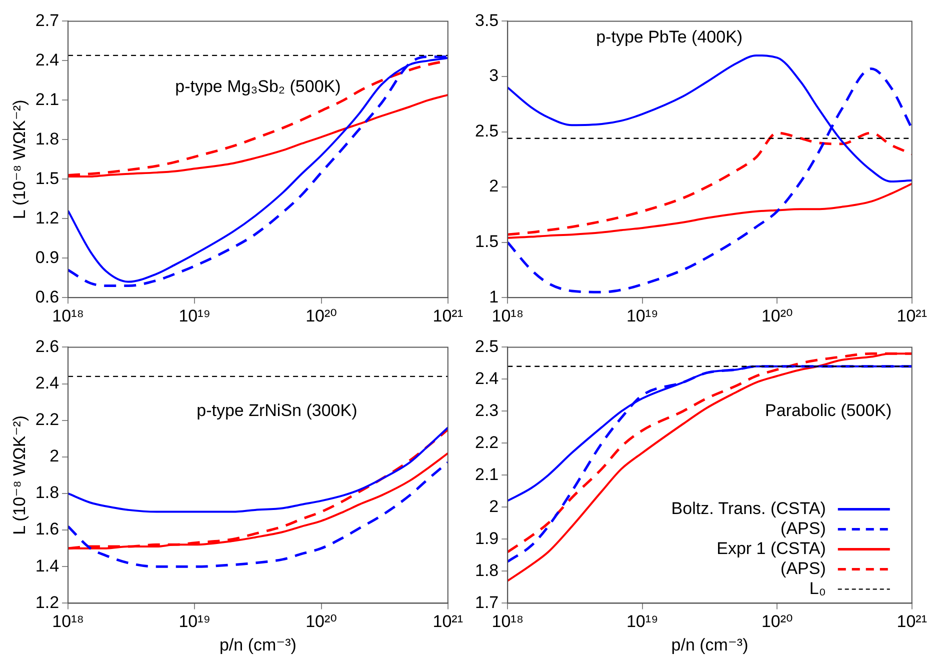 This screenshot has height=669, width=936. I want to click on y-tick-label: 3, so click(494, 76).